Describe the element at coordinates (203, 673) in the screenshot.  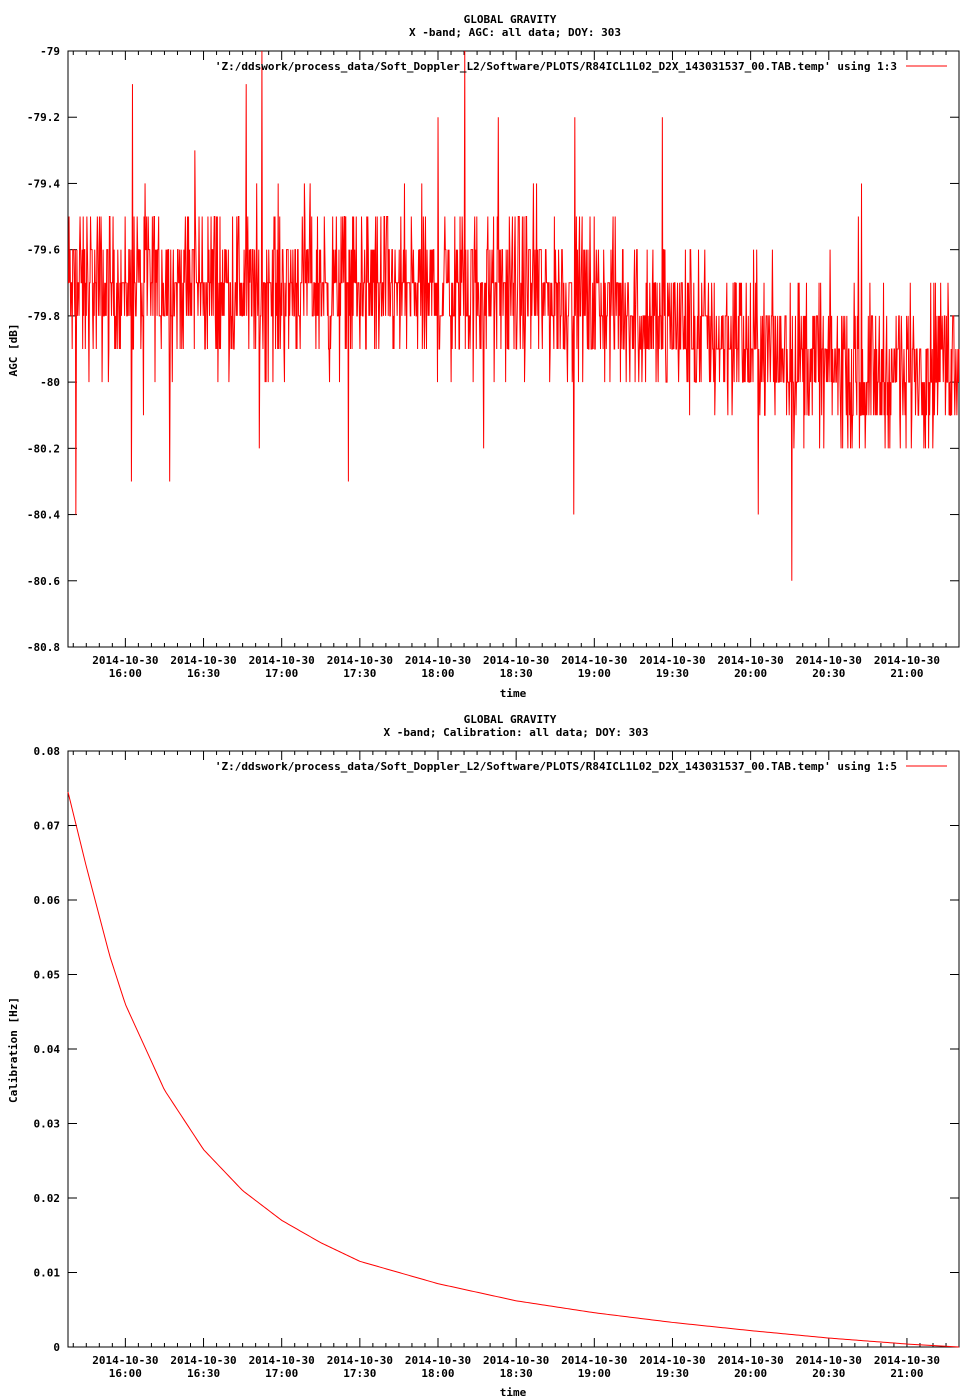
I see `agc-x-tick-time: 16:30` at that location.